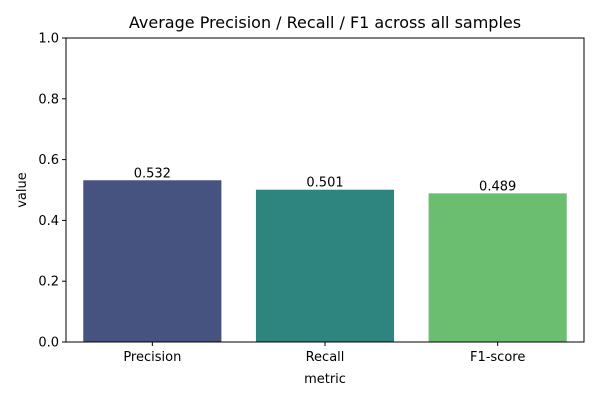  Describe the element at coordinates (497, 267) in the screenshot. I see `bar-f1-score` at that location.